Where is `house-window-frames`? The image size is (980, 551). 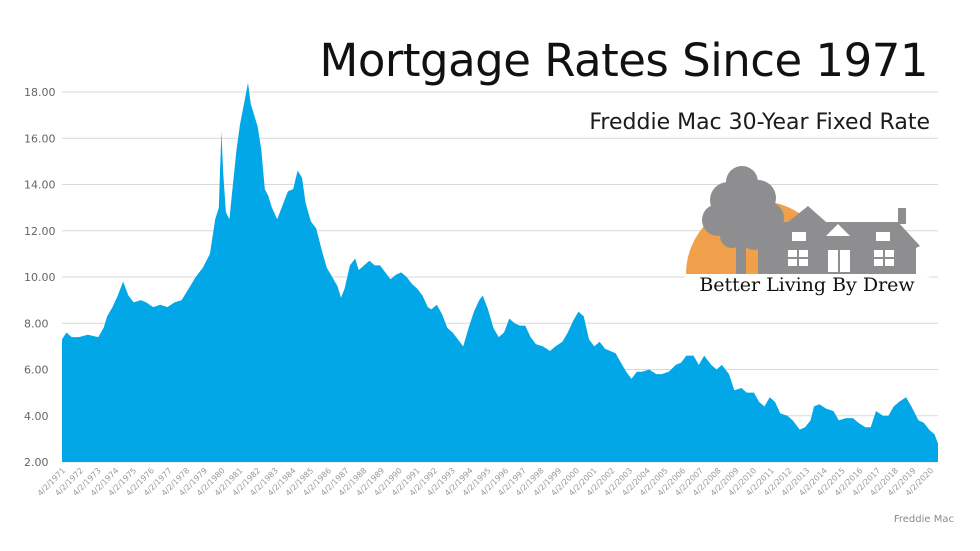 house-window-frames is located at coordinates (841, 261).